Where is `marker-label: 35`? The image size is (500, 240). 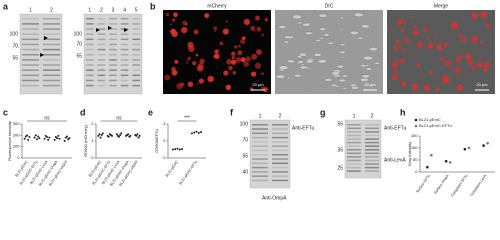
marker-label: 35 is located at coordinates (340, 150).